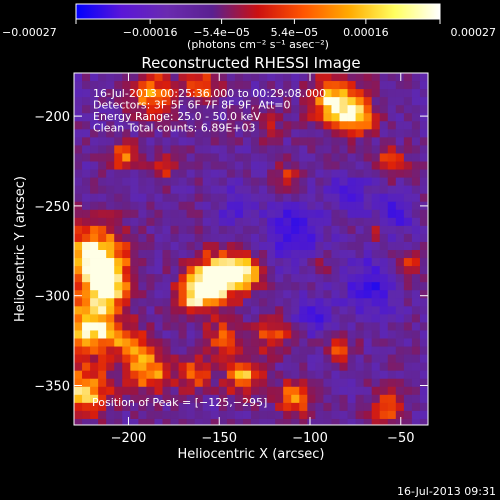 This screenshot has width=500, height=500. Describe the element at coordinates (294, 32) in the screenshot. I see `colorbar-tick-label: 5.4e−05` at that location.